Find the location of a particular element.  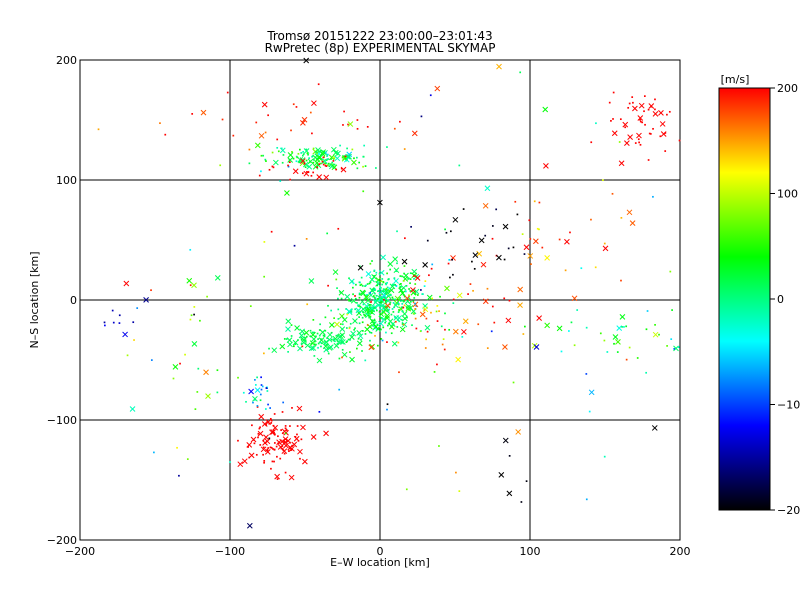

y-axis-label: N–S location [km] is located at coordinates (34, 299).